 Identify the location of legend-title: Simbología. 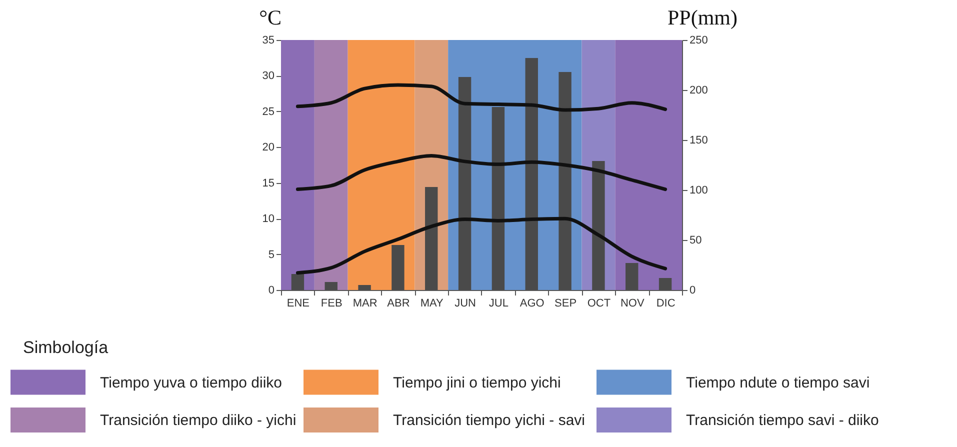
(66, 347).